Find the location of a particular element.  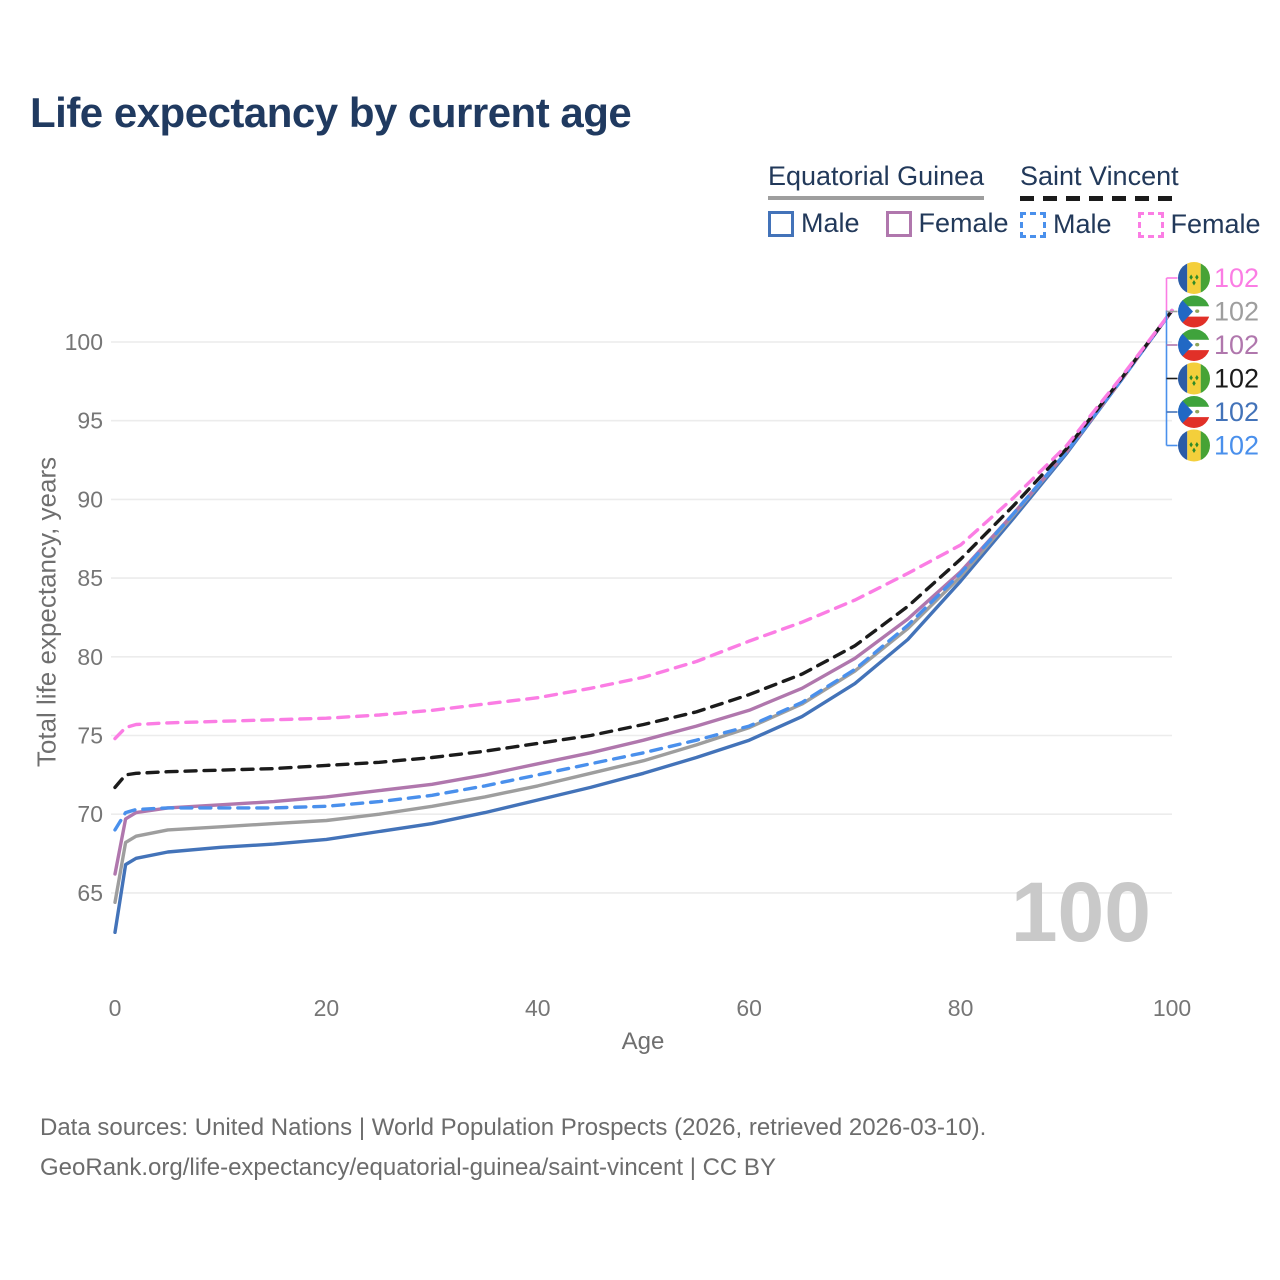

x-tick-label: 100 is located at coordinates (1172, 1008).